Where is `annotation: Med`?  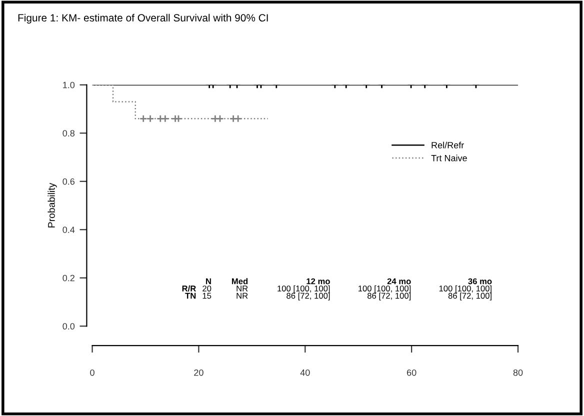
annotation: Med is located at coordinates (240, 281).